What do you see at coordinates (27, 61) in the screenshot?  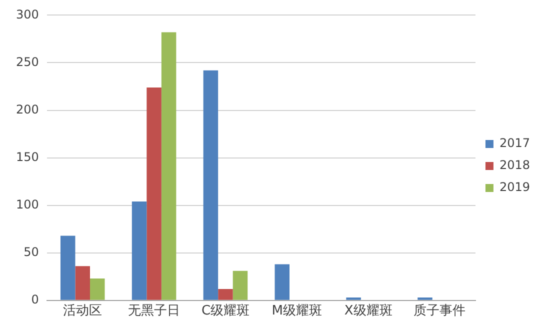 I see `y-tick-label: 250` at bounding box center [27, 61].